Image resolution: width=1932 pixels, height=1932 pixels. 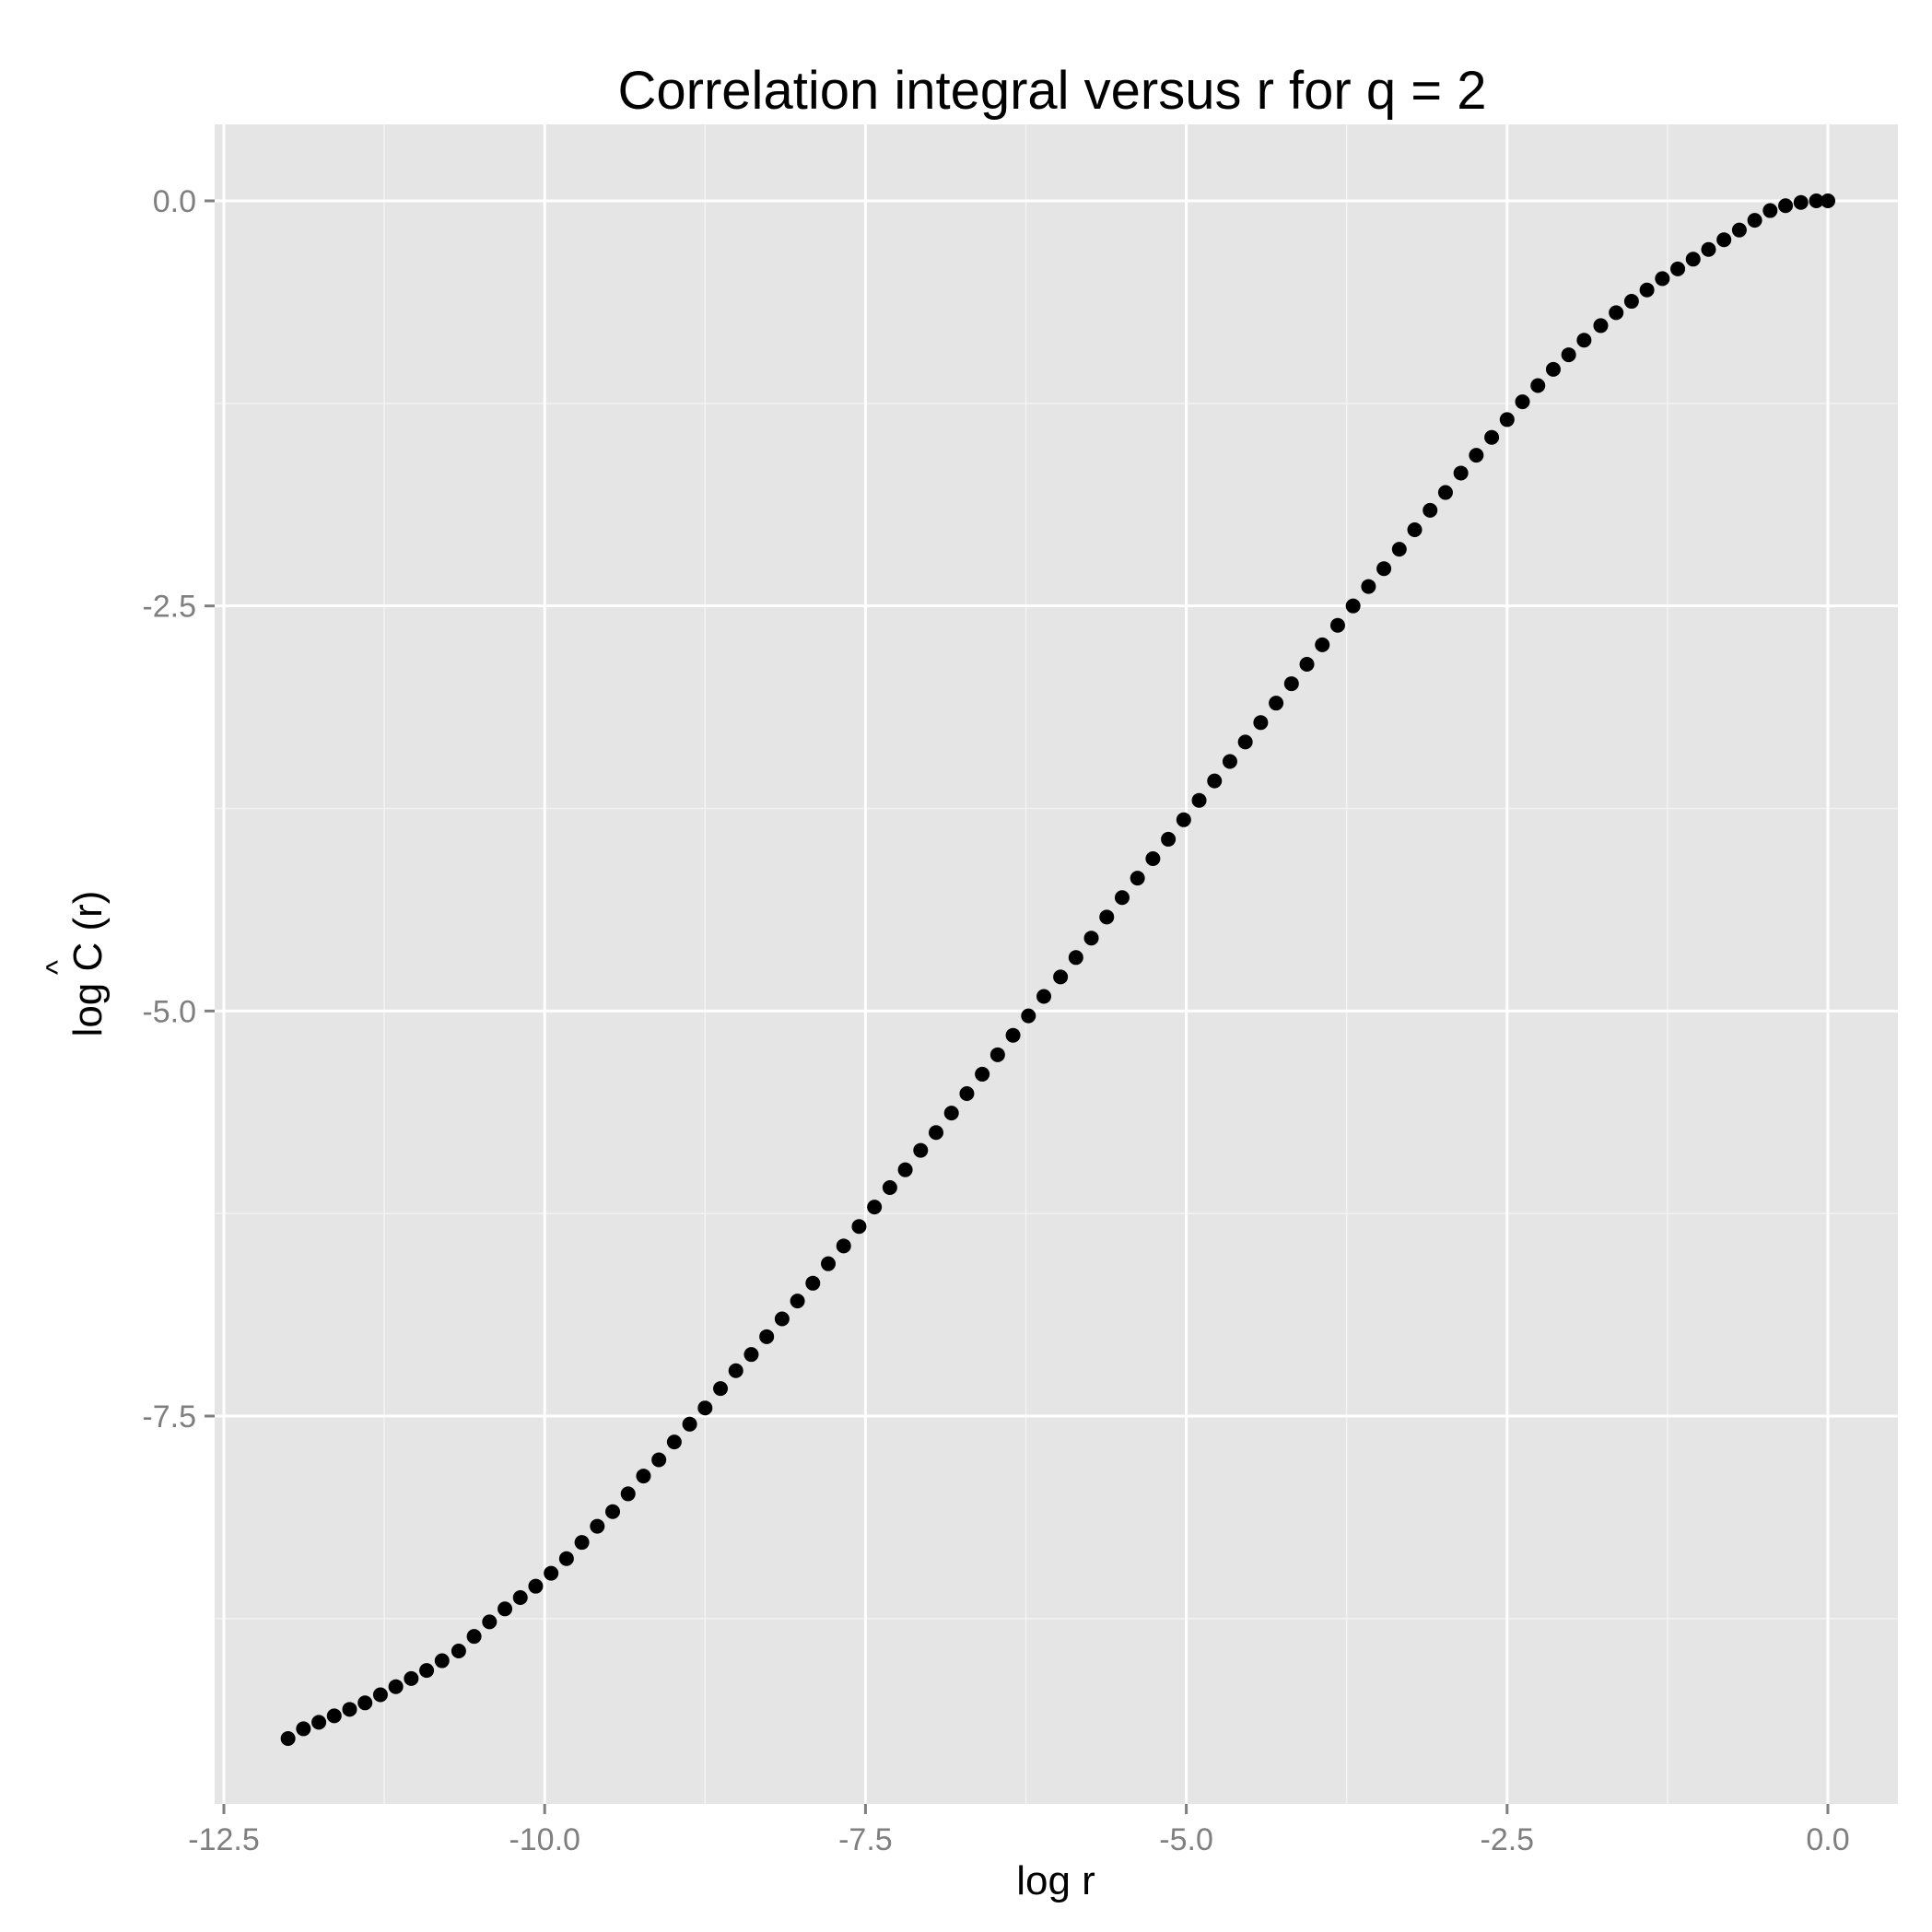 I want to click on y-axis-title-prefix: log, so click(x=88, y=1004).